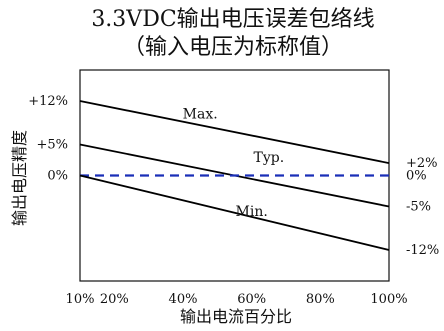  Describe the element at coordinates (114, 299) in the screenshot. I see `x-tick-label-1: 20%` at that location.